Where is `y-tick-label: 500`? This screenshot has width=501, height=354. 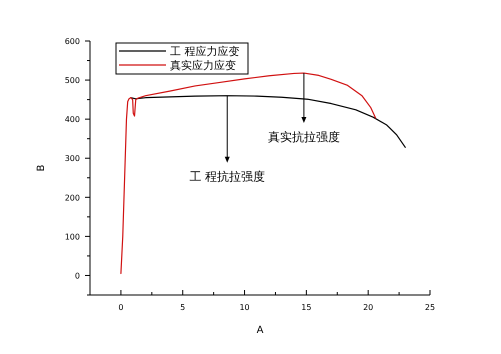 y-tick-label: 500 is located at coordinates (72, 81).